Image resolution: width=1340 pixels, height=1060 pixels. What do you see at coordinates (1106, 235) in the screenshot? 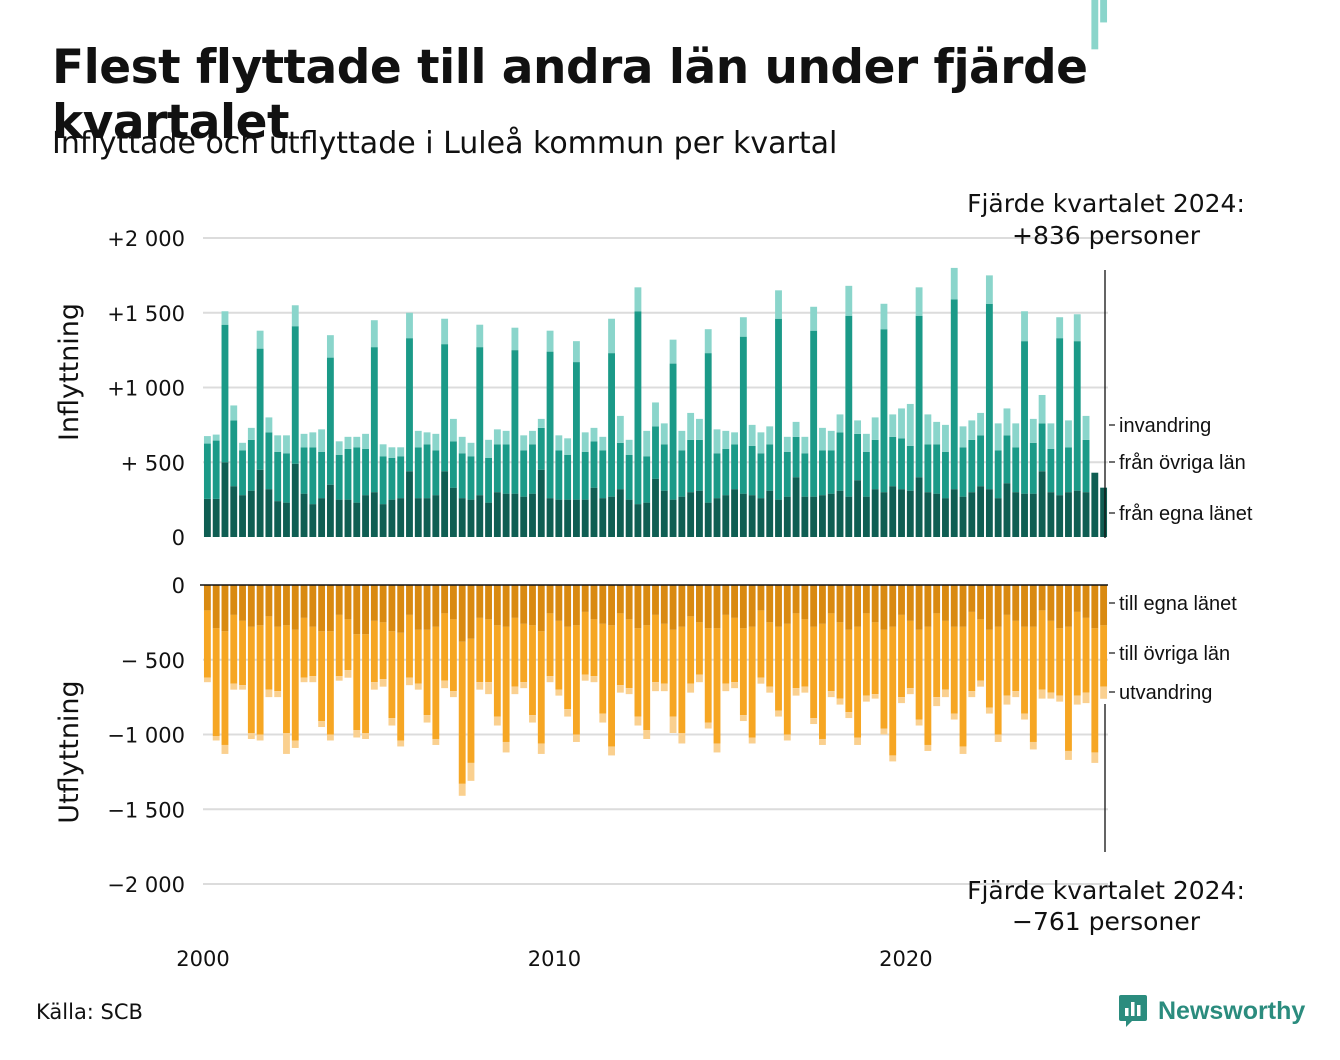
I see `callout-top-line2: +836 personer` at bounding box center [1106, 235].